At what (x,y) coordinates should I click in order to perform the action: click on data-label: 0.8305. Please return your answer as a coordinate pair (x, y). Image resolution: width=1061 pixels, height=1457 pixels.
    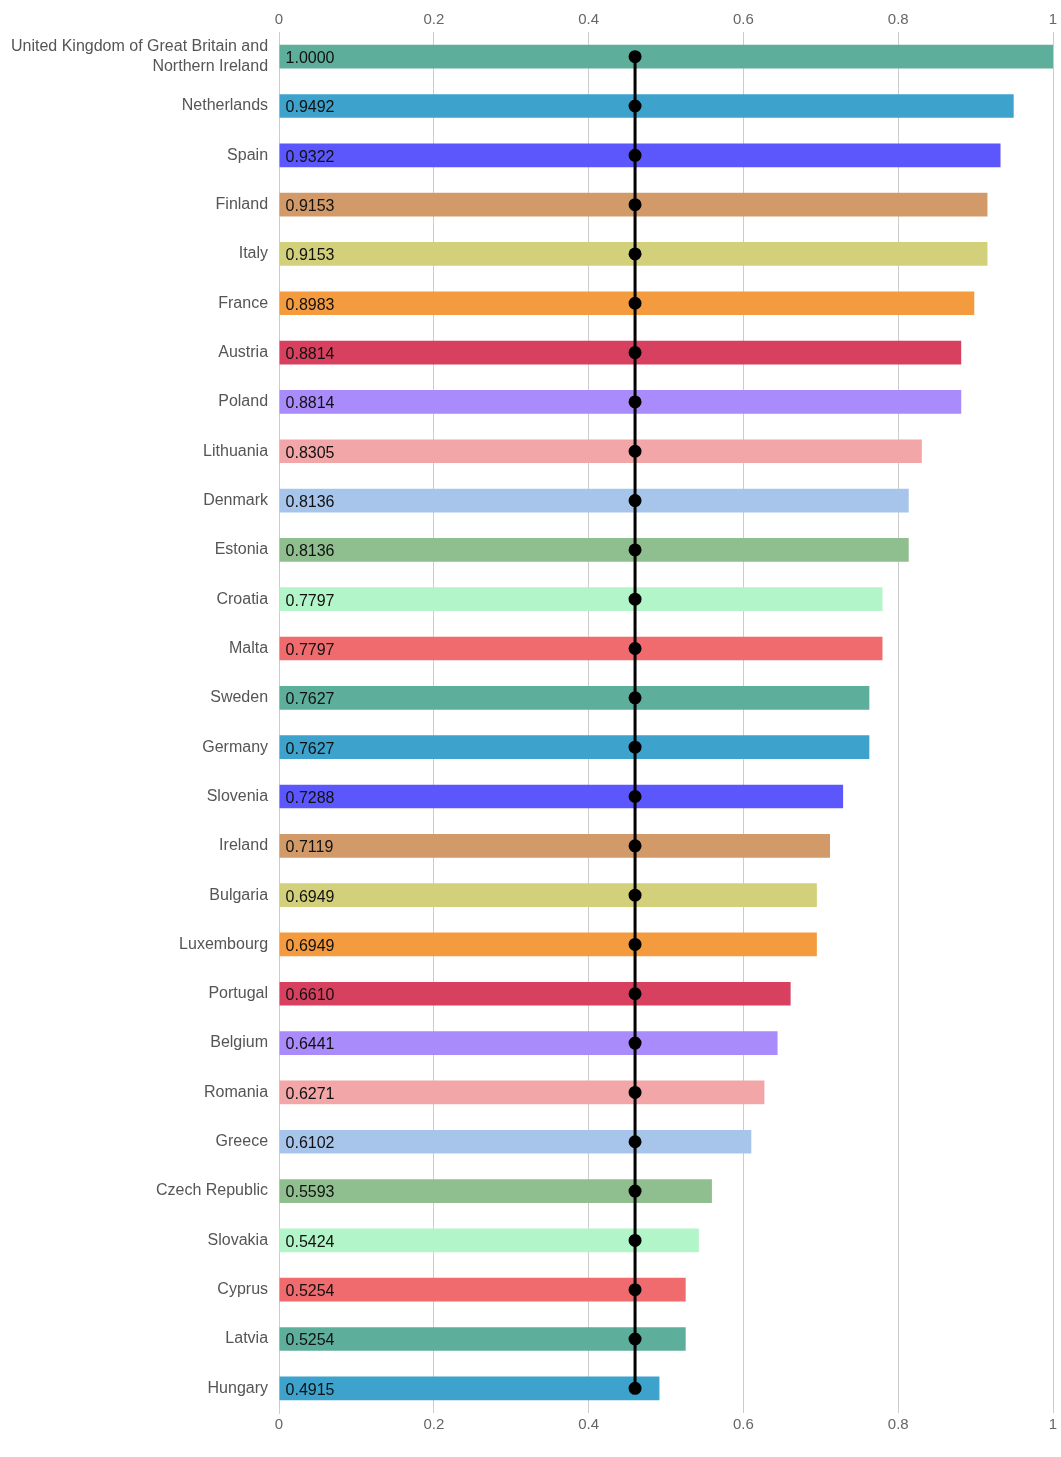
    Looking at the image, I should click on (310, 452).